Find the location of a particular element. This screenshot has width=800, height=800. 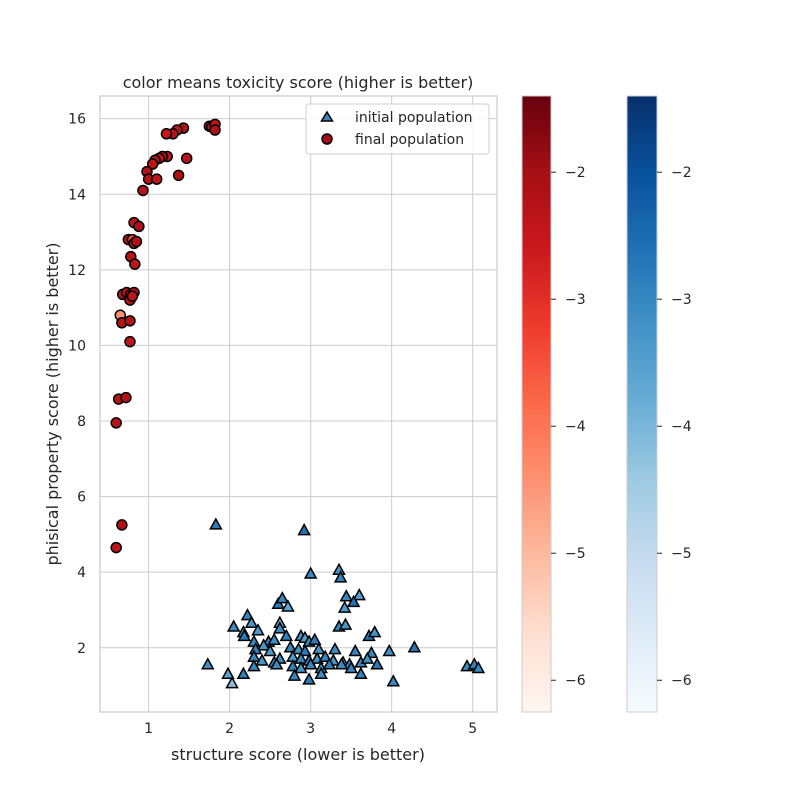

x-axis-ticks: 1 2 3 4 5 is located at coordinates (310, 729).